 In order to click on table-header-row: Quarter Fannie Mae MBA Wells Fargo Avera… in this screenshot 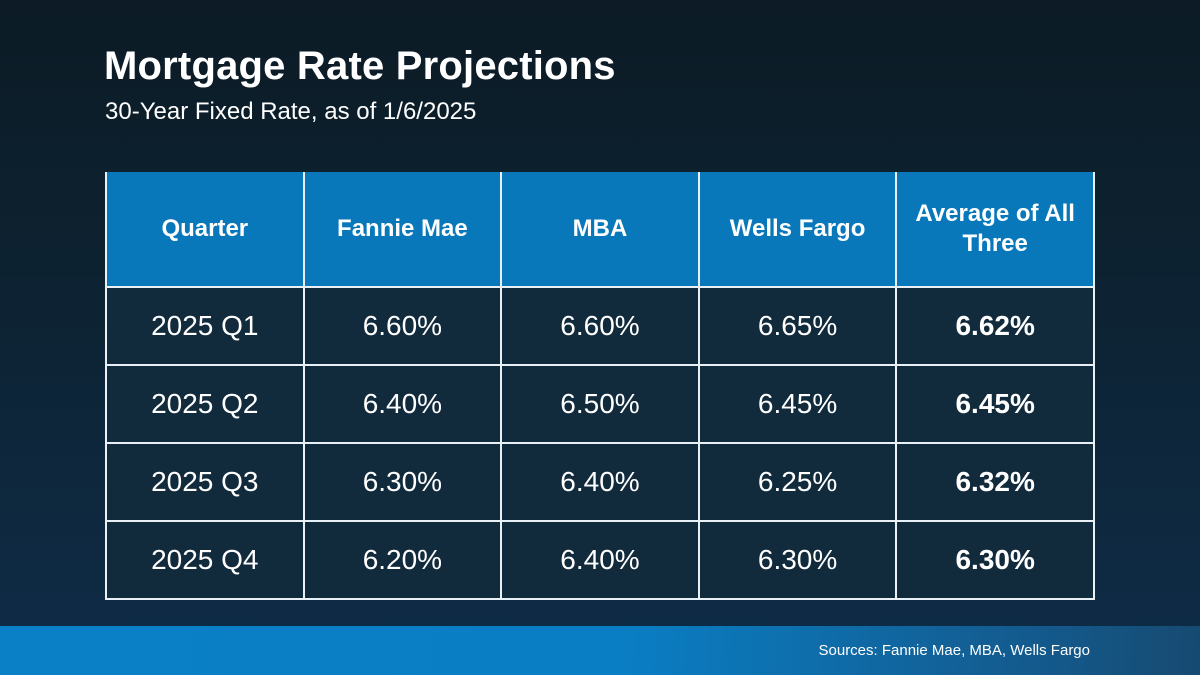, I will do `click(600, 230)`.